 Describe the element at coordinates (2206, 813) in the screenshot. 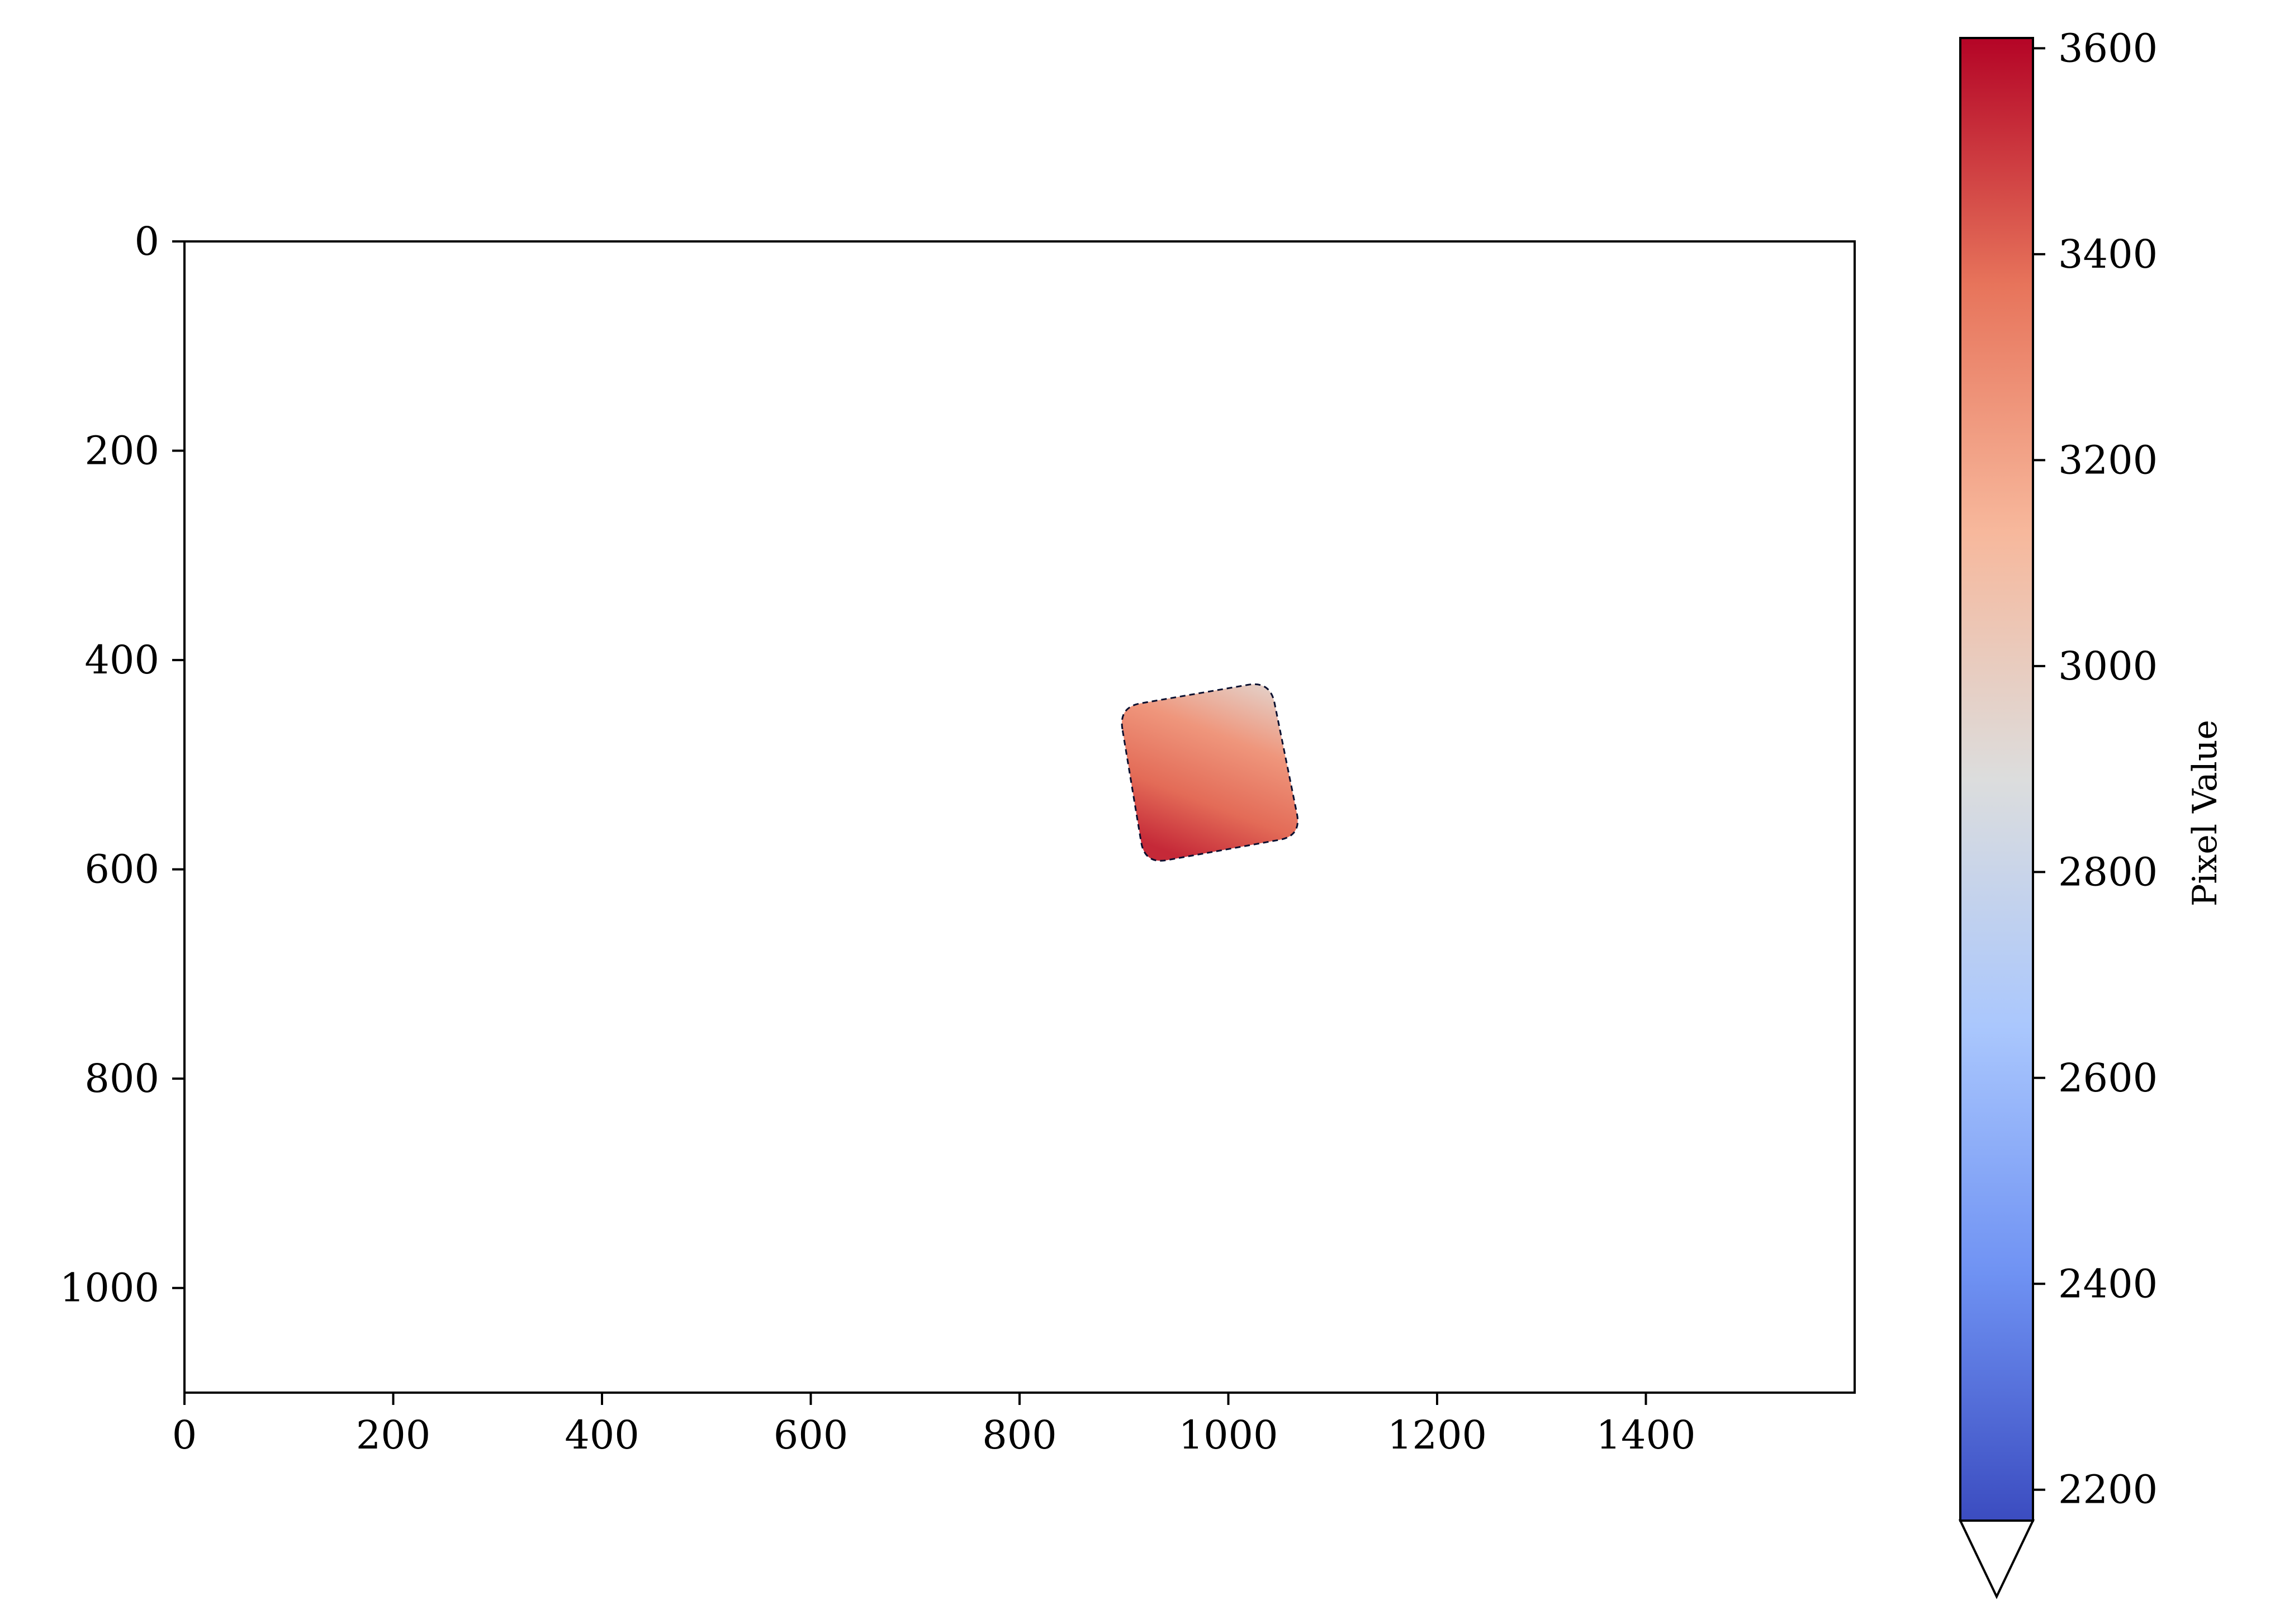

I see `colorbar-label: Pixel Value` at that location.